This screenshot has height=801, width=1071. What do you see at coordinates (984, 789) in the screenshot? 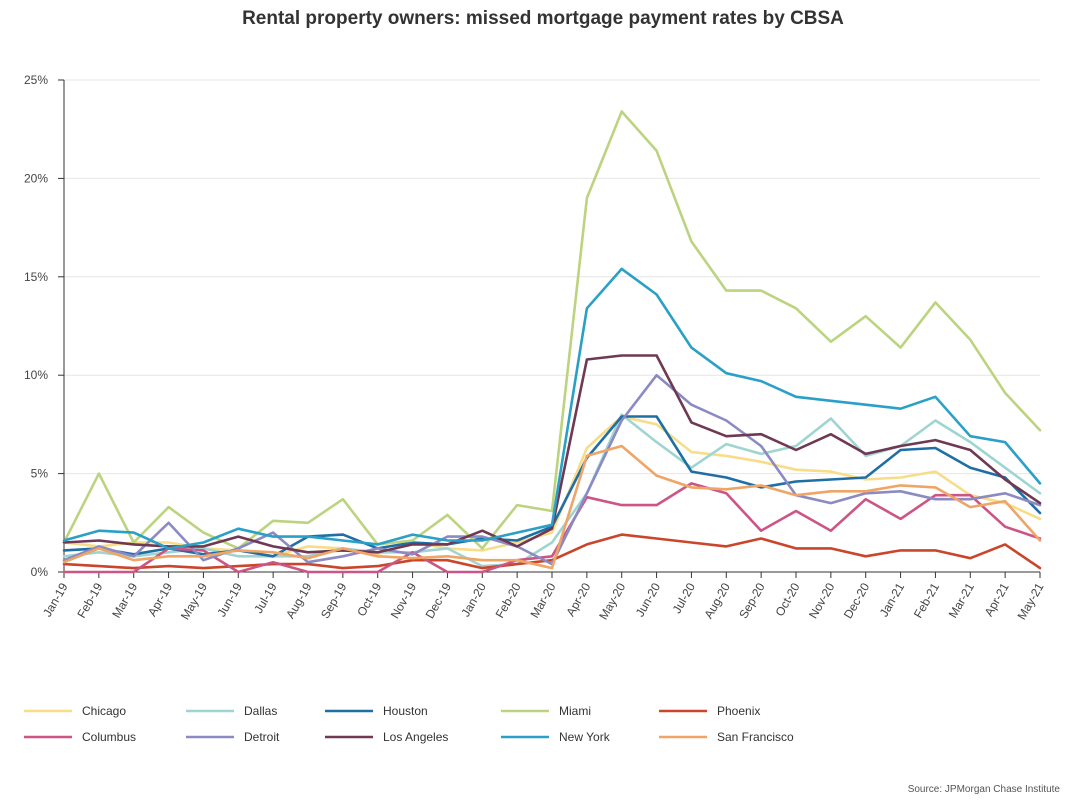
I see `source-note: Source: JPMorgan Chase Institute` at bounding box center [984, 789].